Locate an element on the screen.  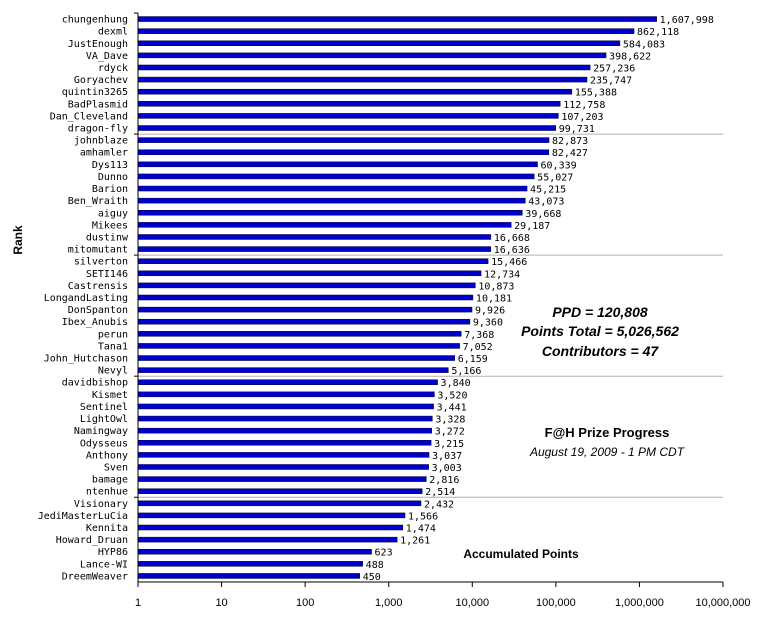
value-label: 55,027 is located at coordinates (555, 177).